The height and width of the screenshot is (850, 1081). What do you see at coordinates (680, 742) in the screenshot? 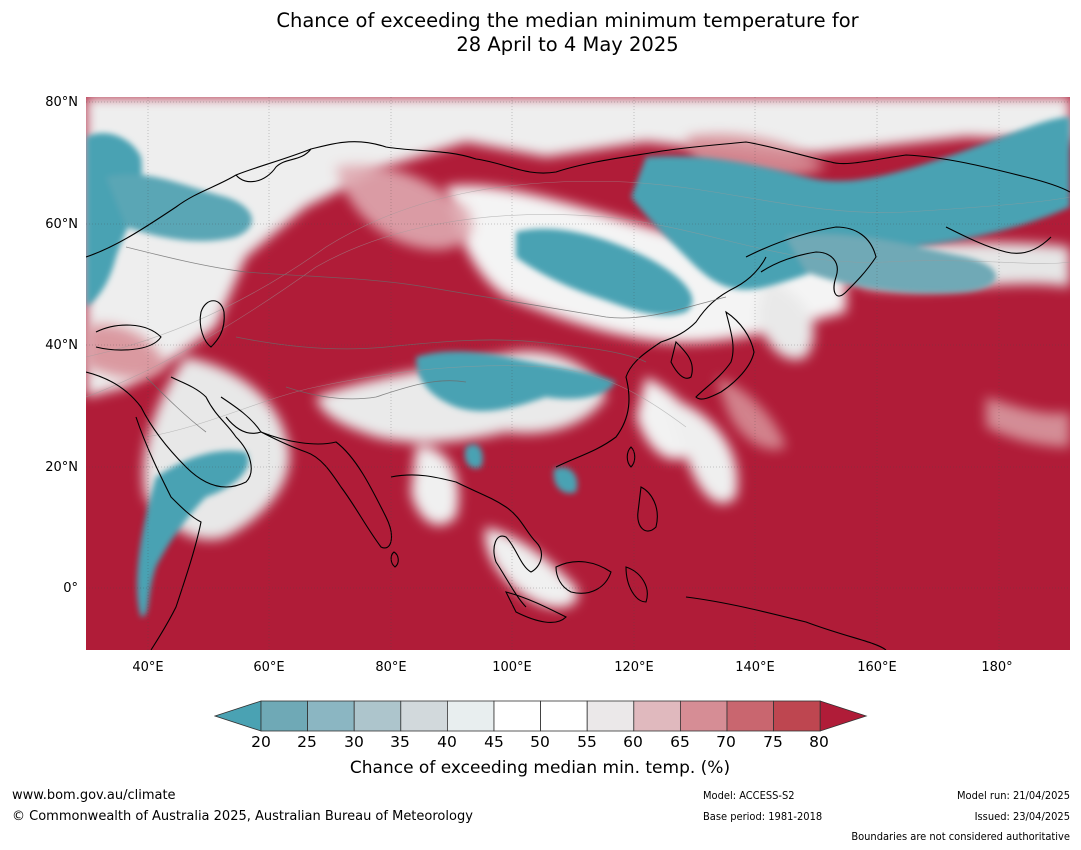
I see `colorbar-tick-label: 65` at bounding box center [680, 742].